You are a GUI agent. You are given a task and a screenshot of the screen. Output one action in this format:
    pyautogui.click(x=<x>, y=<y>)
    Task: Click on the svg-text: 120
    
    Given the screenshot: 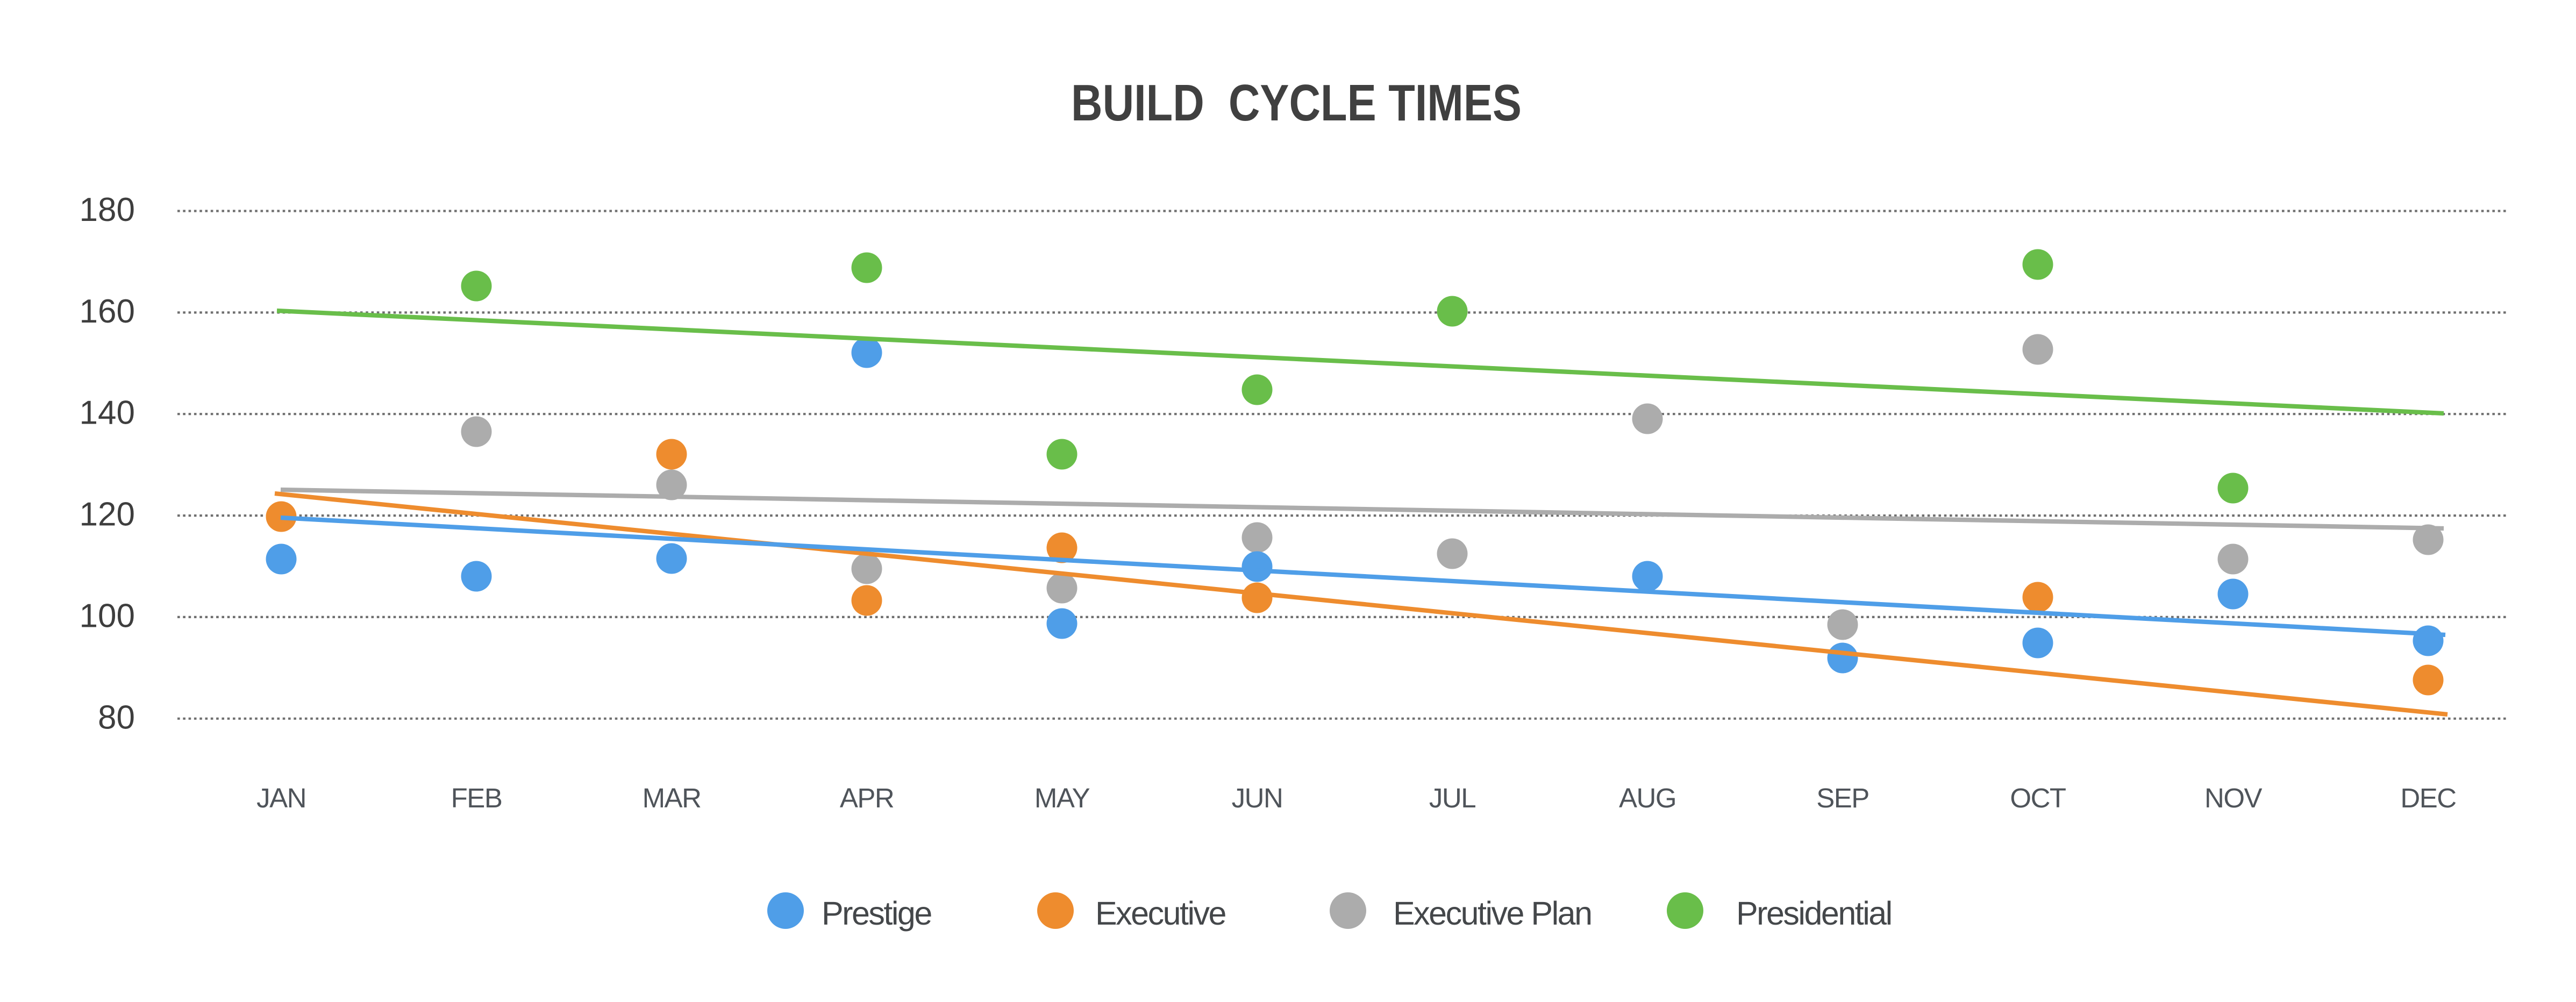 What is the action you would take?
    pyautogui.click(x=107, y=514)
    